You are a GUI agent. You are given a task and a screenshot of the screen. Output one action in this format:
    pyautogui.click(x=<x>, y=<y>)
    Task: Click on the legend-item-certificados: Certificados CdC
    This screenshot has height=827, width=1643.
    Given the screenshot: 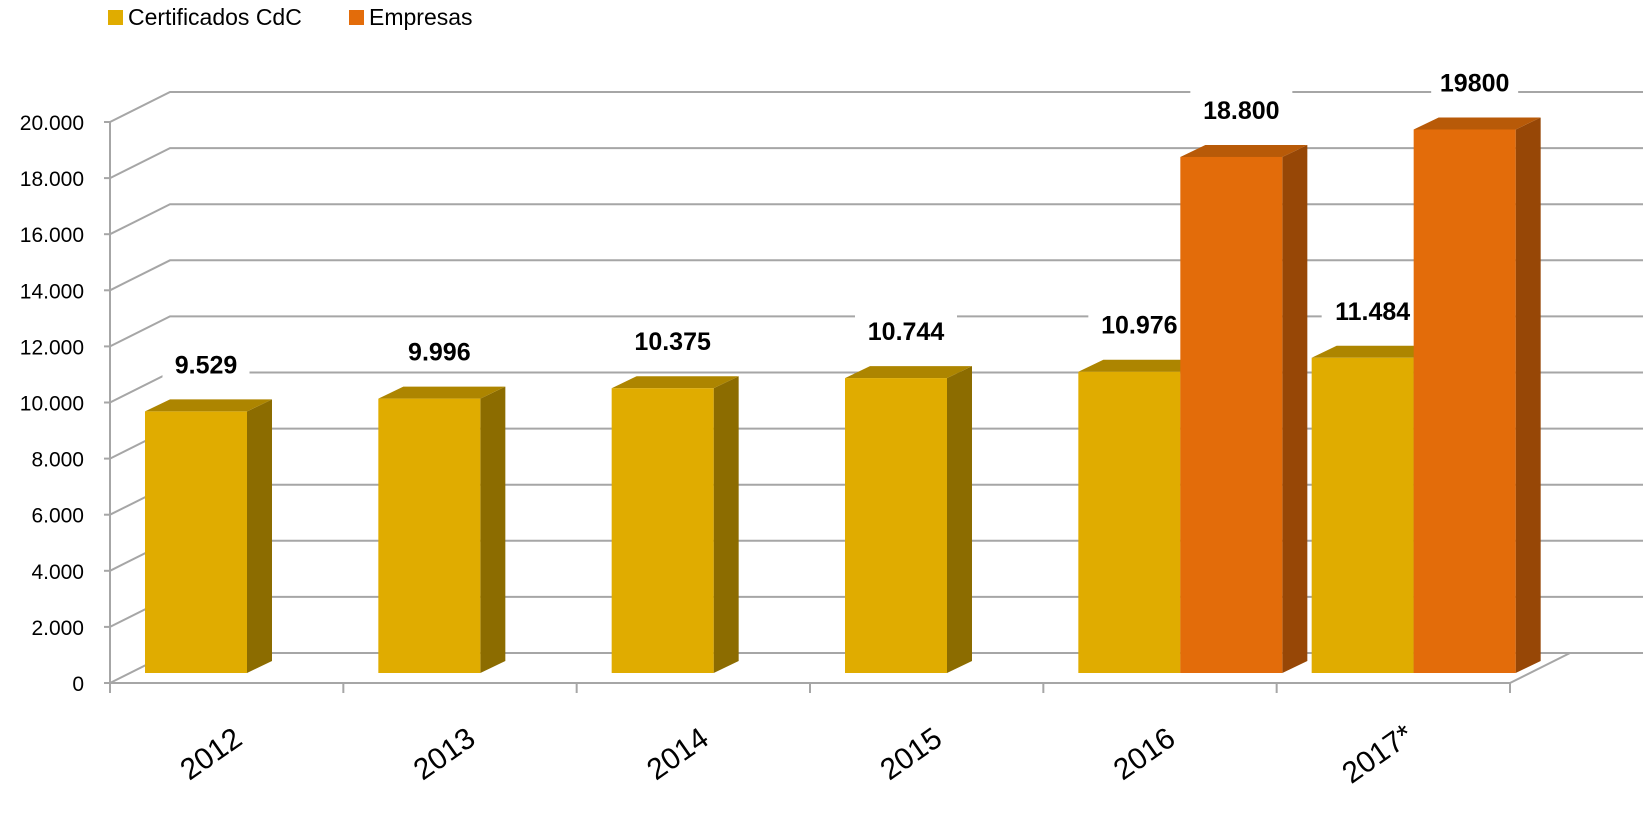 What is the action you would take?
    pyautogui.click(x=205, y=17)
    